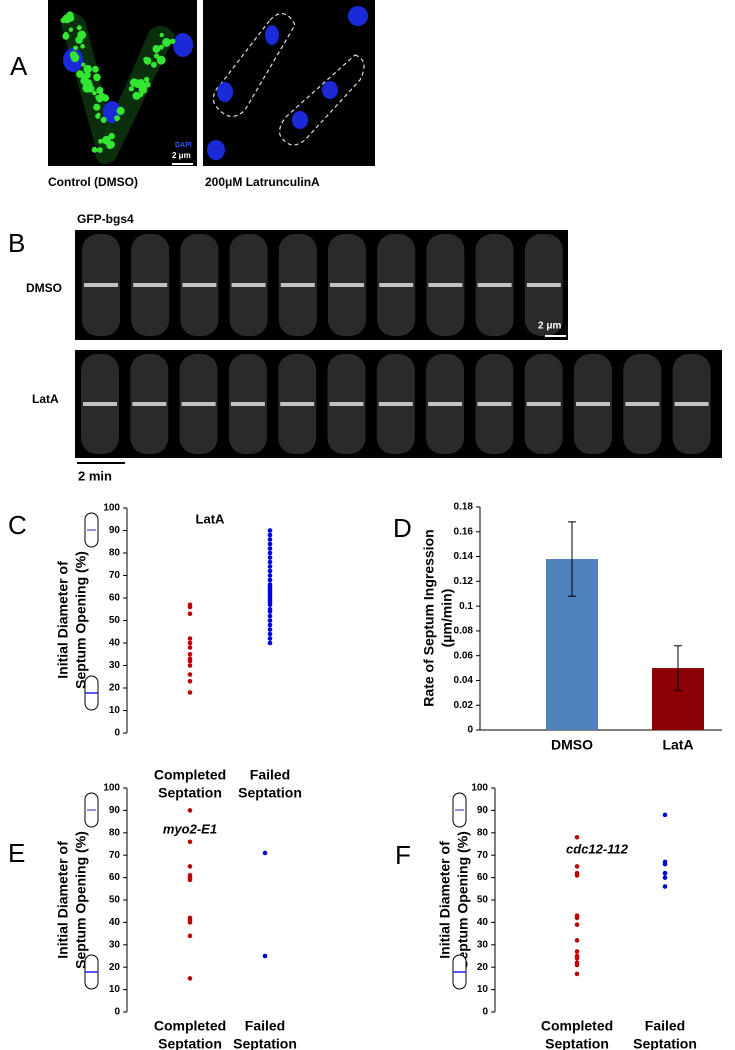 This screenshot has width=735, height=1050. Describe the element at coordinates (211, 518) in the screenshot. I see `chart-title: LatA` at that location.